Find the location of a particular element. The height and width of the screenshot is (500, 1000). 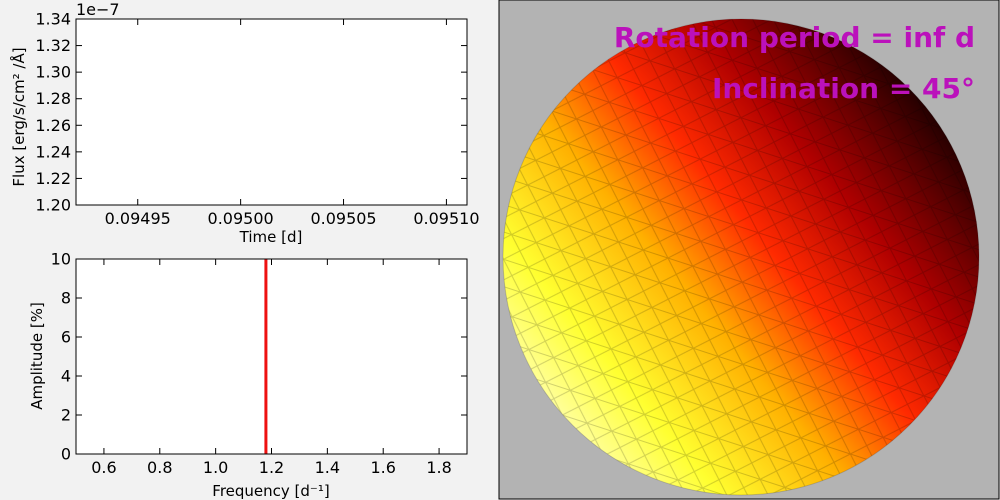

flux-frame is located at coordinates (271, 112).